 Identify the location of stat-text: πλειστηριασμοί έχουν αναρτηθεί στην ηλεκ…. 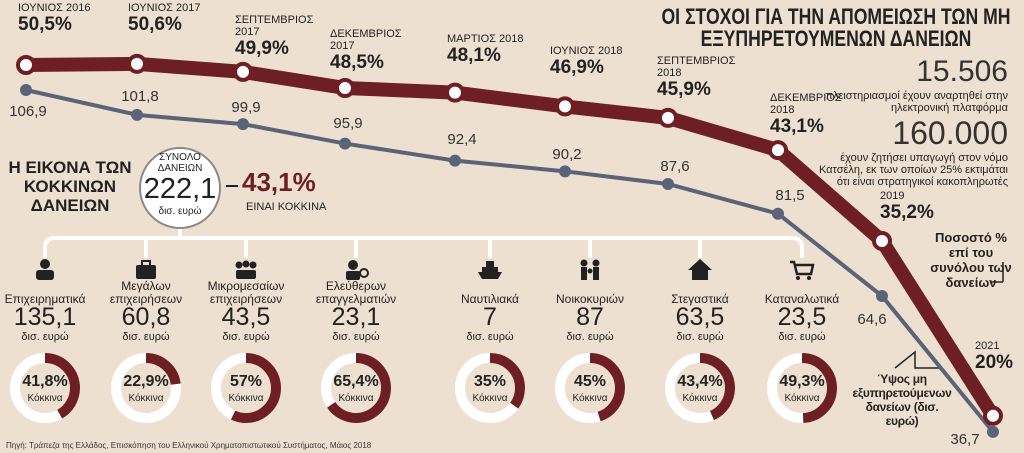
(916, 102).